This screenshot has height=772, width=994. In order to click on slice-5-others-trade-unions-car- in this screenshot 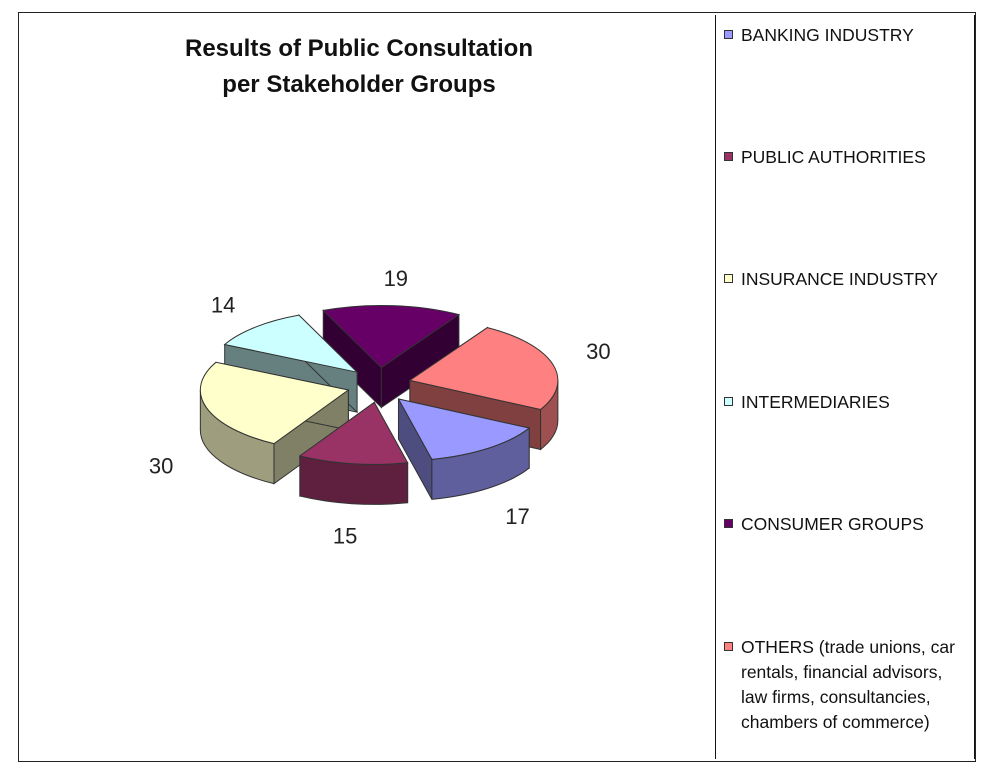, I will do `click(483, 388)`.